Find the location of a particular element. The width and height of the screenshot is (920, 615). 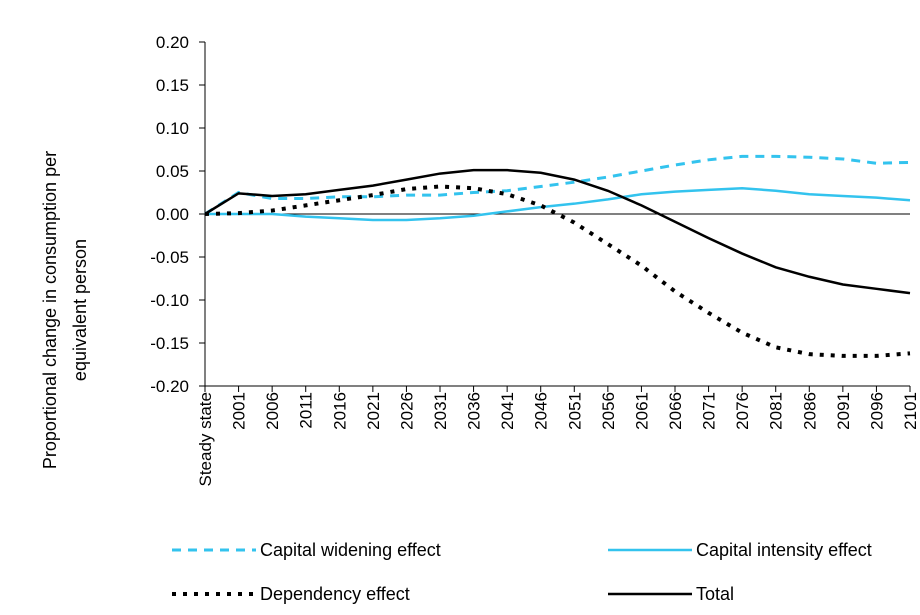

y-tick-label: -0.20 is located at coordinates (169, 386).